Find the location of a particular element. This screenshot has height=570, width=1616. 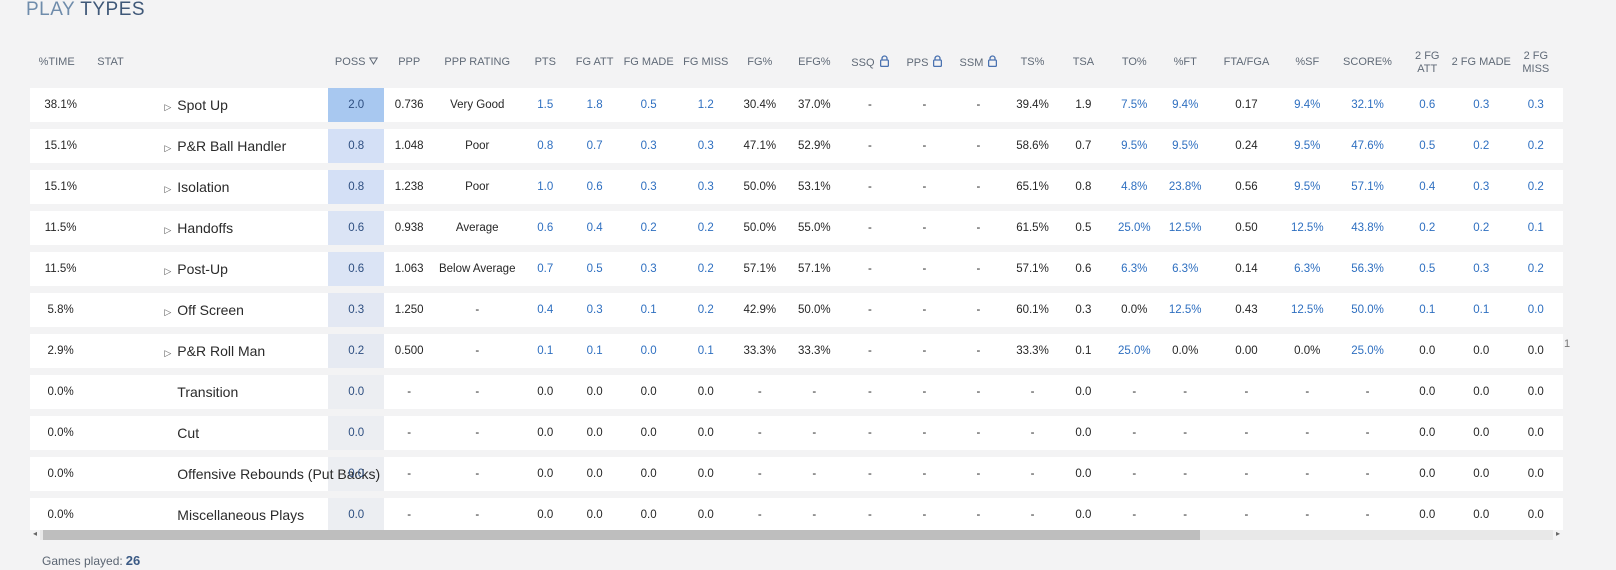

cell-pts: 1.5 is located at coordinates (545, 105).